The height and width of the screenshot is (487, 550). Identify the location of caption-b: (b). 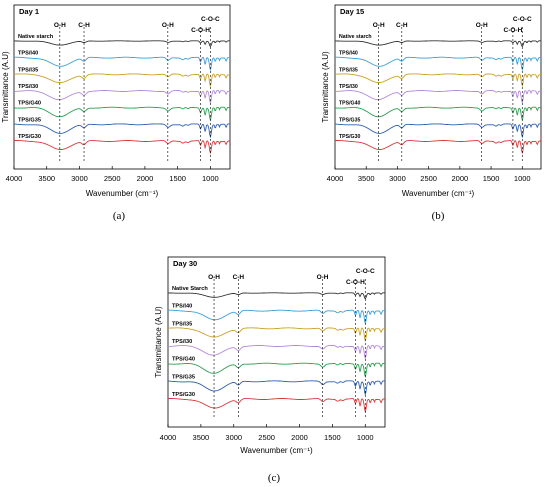
(438, 216).